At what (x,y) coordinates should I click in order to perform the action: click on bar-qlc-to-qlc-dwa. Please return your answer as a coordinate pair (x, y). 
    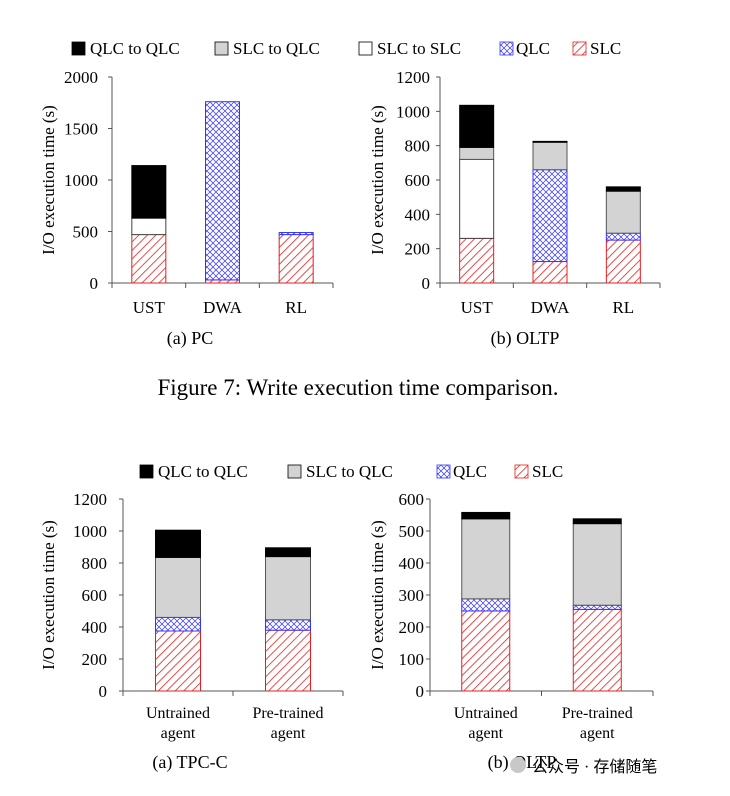
    Looking at the image, I should click on (550, 141).